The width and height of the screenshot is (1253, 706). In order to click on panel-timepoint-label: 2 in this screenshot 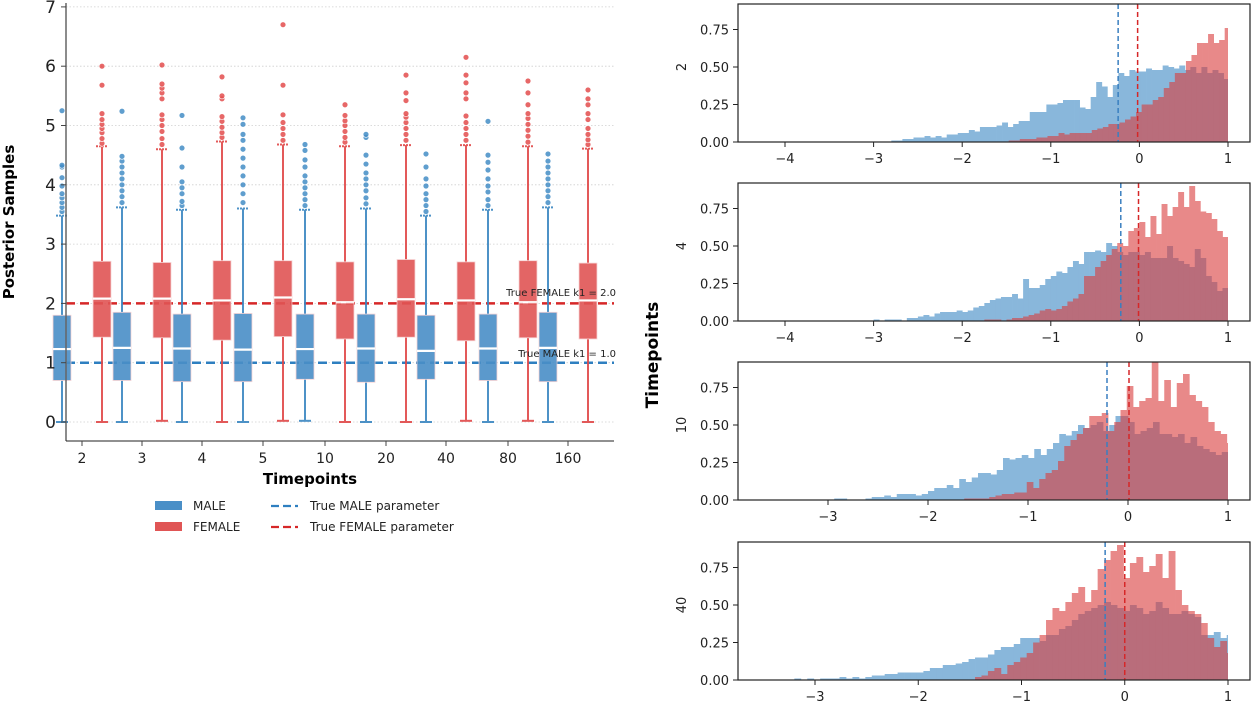, I will do `click(682, 67)`.